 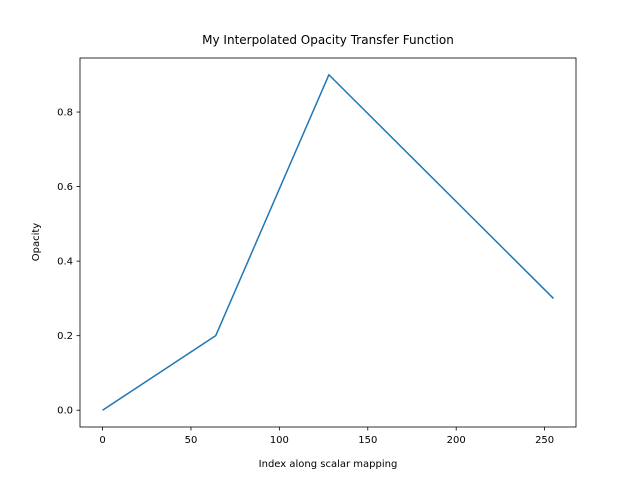 I want to click on y-axis-label: Opacity, so click(x=36, y=242).